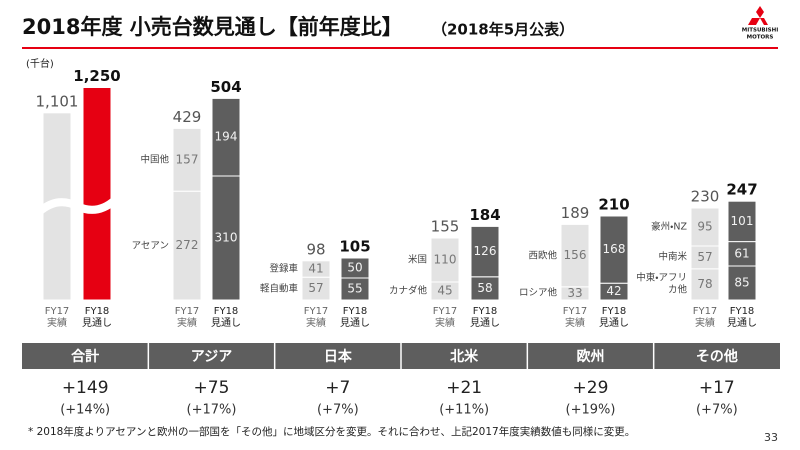  What do you see at coordinates (338, 356) in the screenshot?
I see `table-header: 日本` at bounding box center [338, 356].